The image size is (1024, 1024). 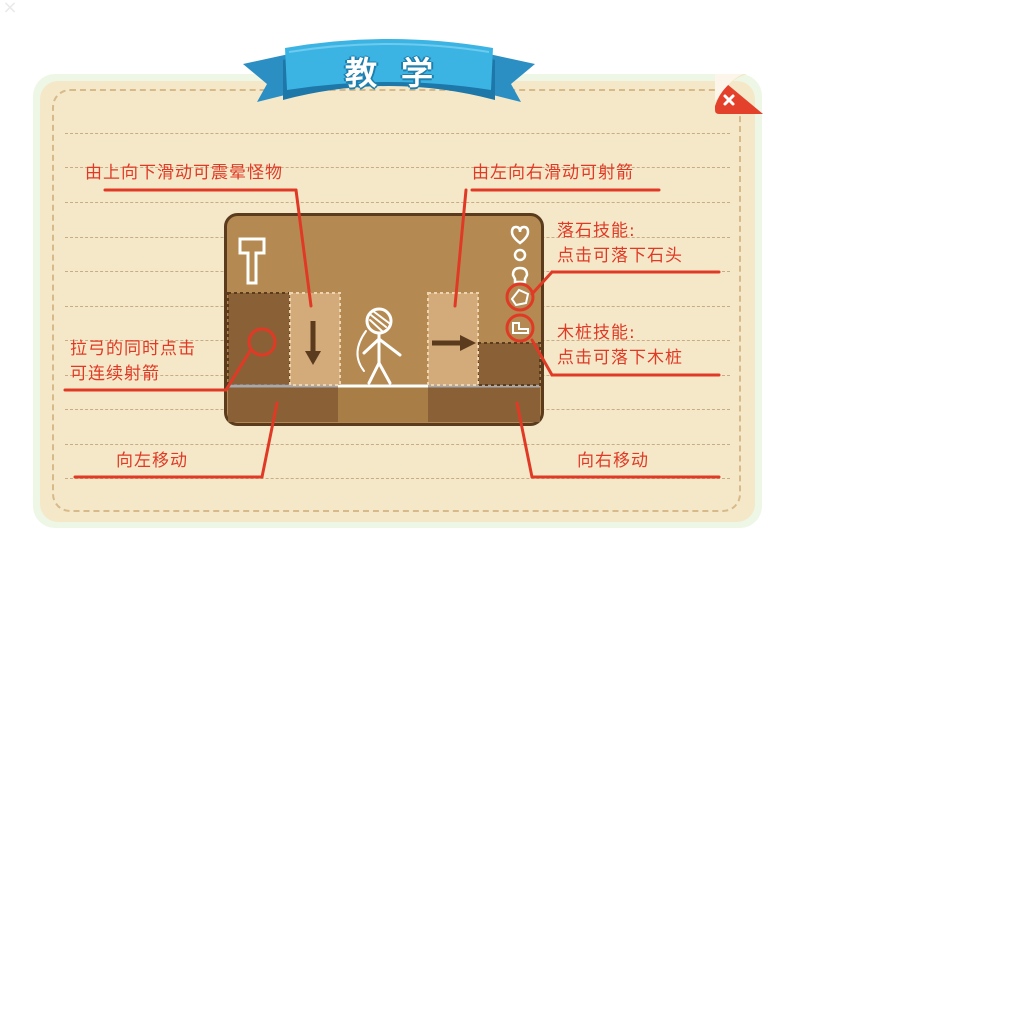 I want to click on stake-skill-icon, so click(x=520, y=328).